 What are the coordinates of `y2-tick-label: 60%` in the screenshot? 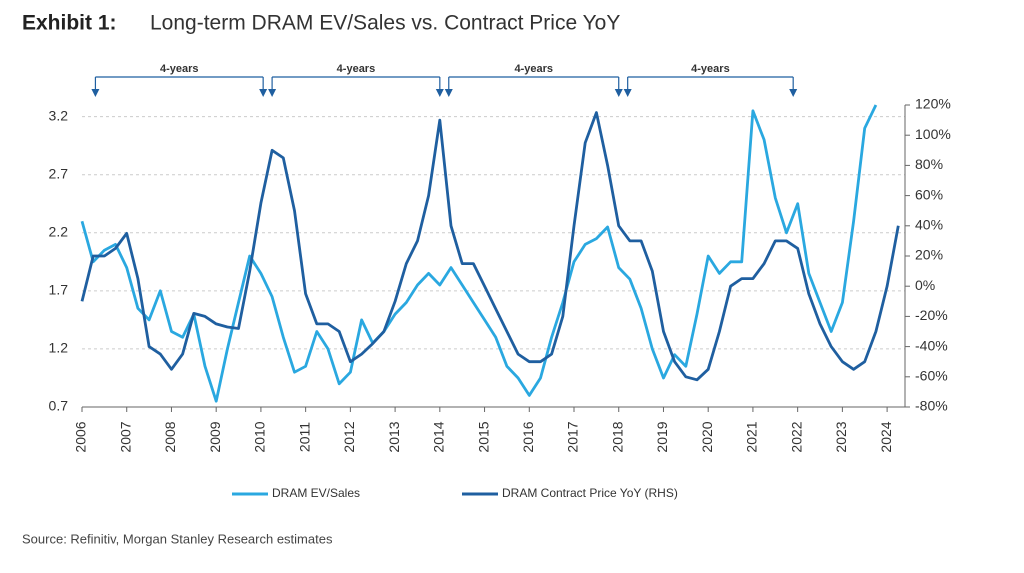 It's located at (929, 194).